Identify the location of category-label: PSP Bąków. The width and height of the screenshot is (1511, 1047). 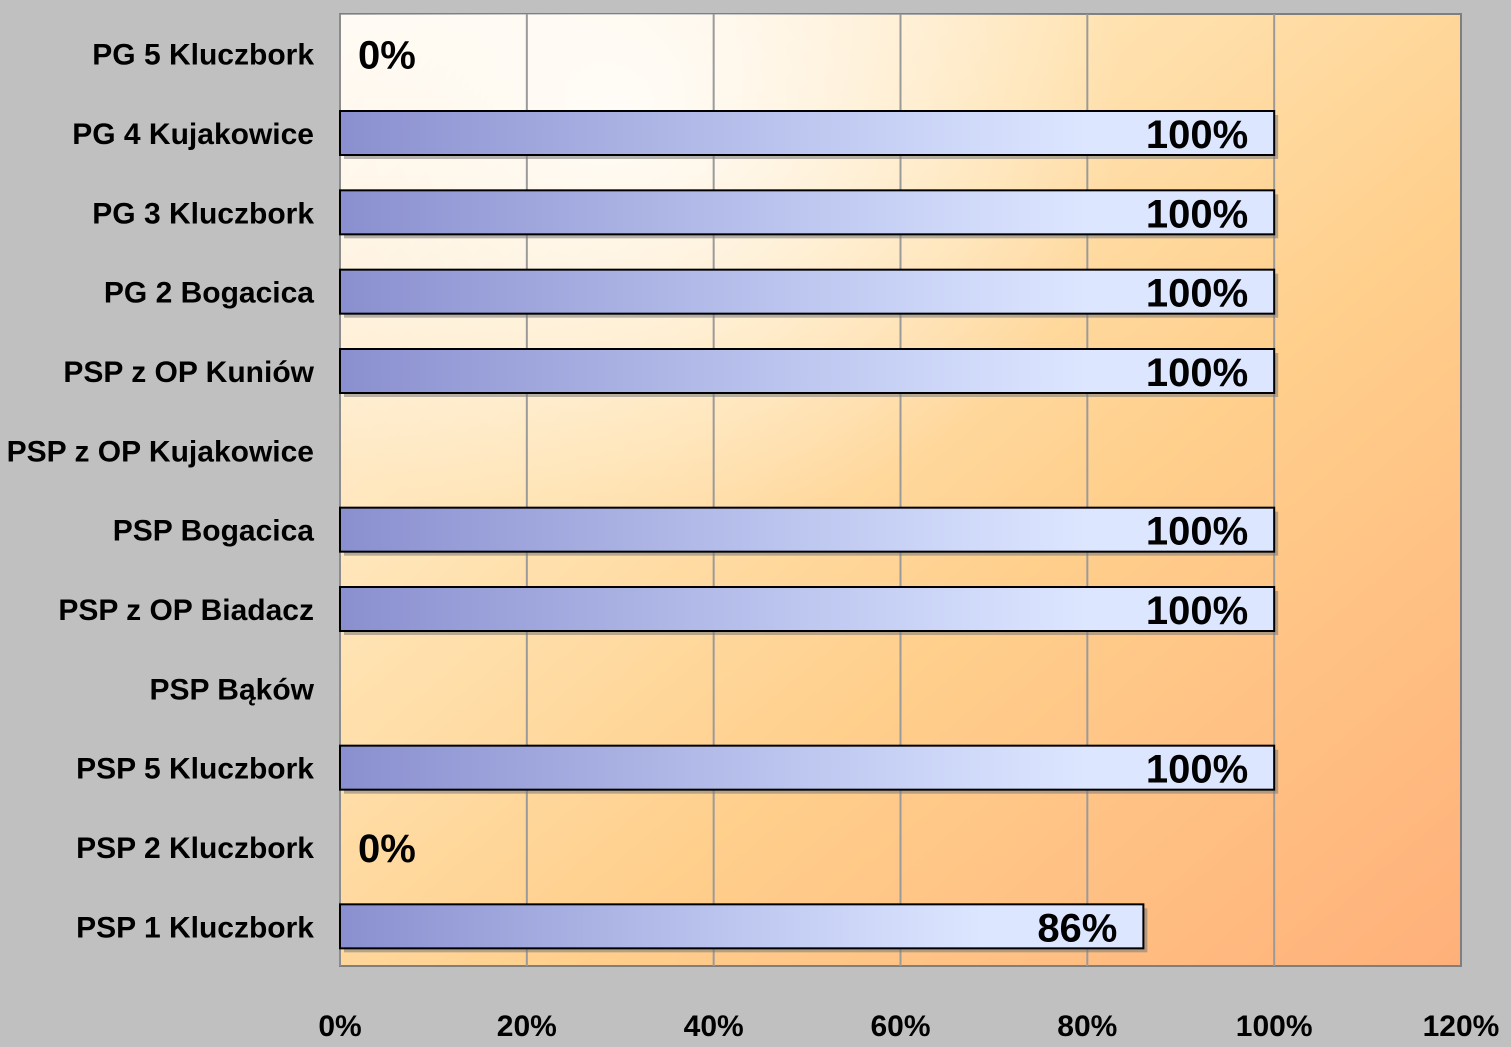
(231, 689).